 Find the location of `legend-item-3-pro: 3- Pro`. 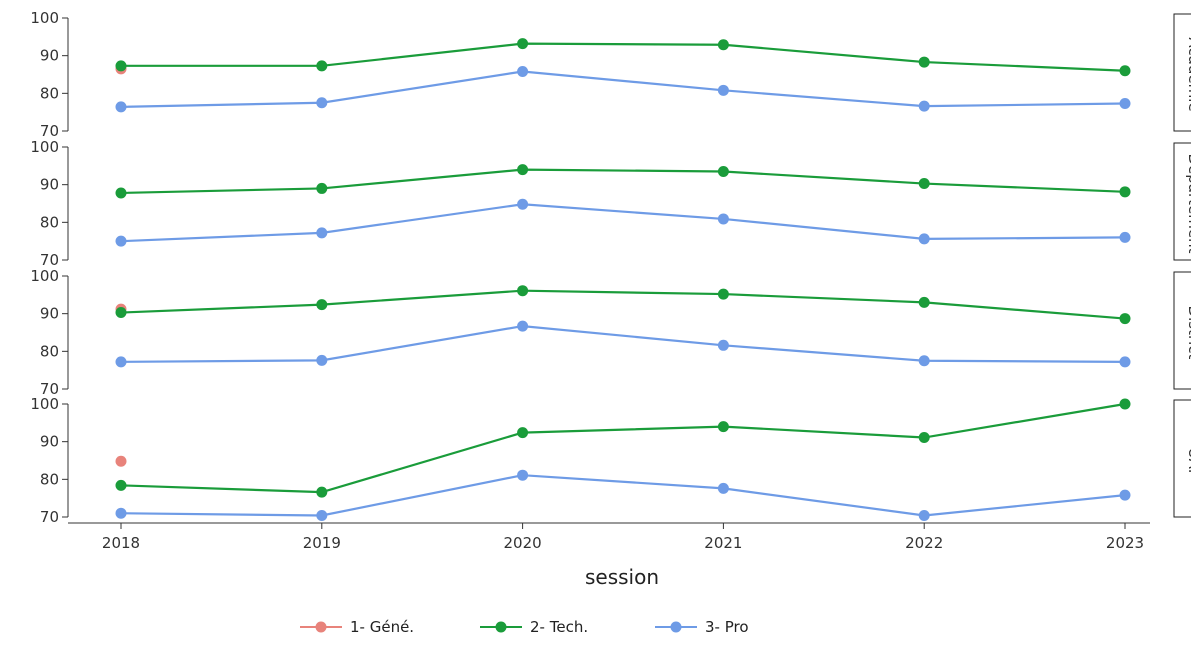

legend-item-3-pro: 3- Pro is located at coordinates (702, 627).